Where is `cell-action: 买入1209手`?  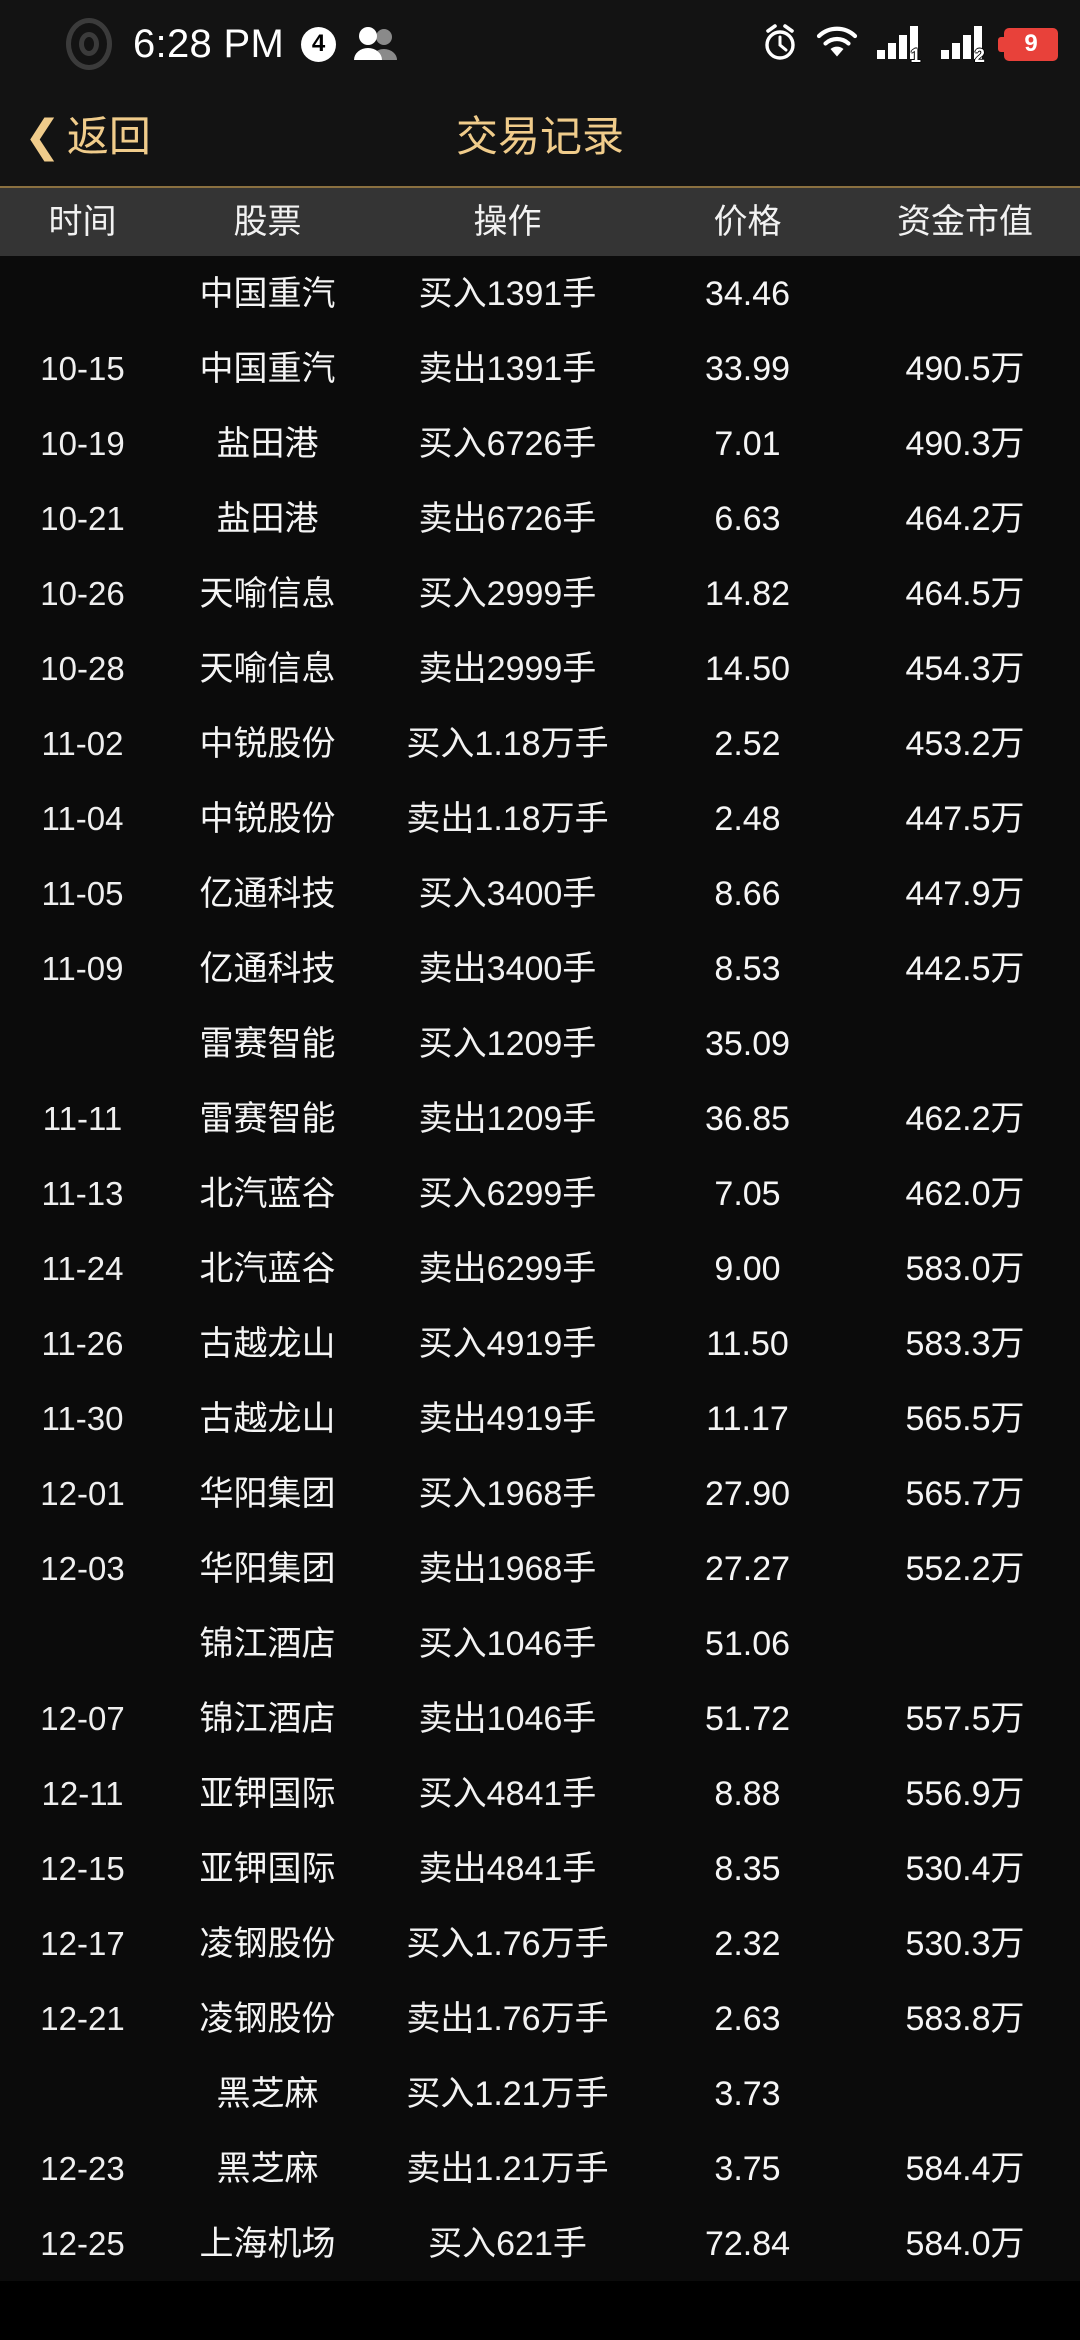
cell-action: 买入1209手 is located at coordinates (507, 1043).